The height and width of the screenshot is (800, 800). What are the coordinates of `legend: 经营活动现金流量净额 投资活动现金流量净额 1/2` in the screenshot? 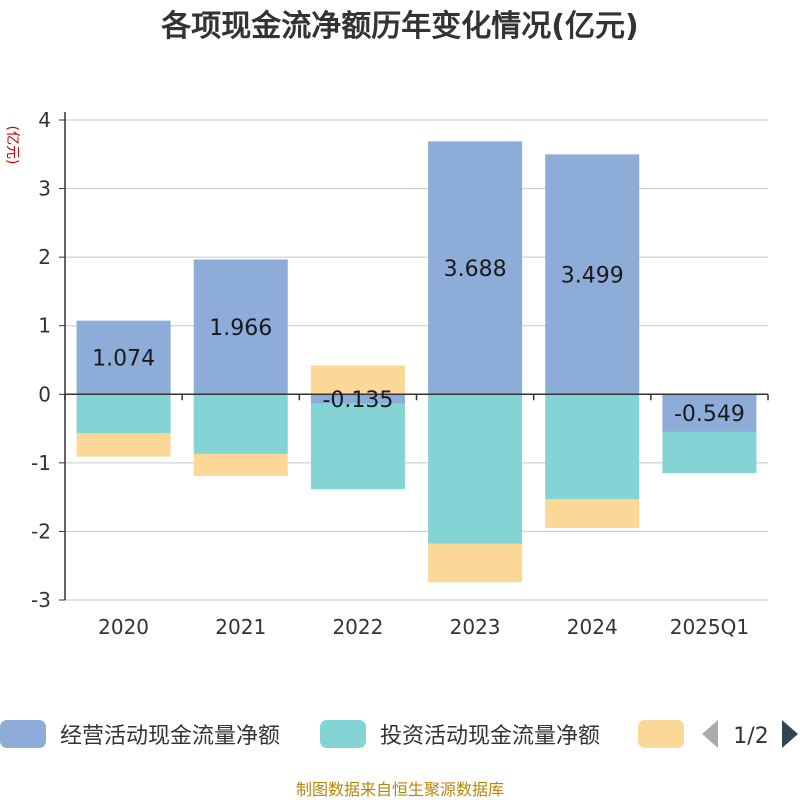 It's located at (399, 734).